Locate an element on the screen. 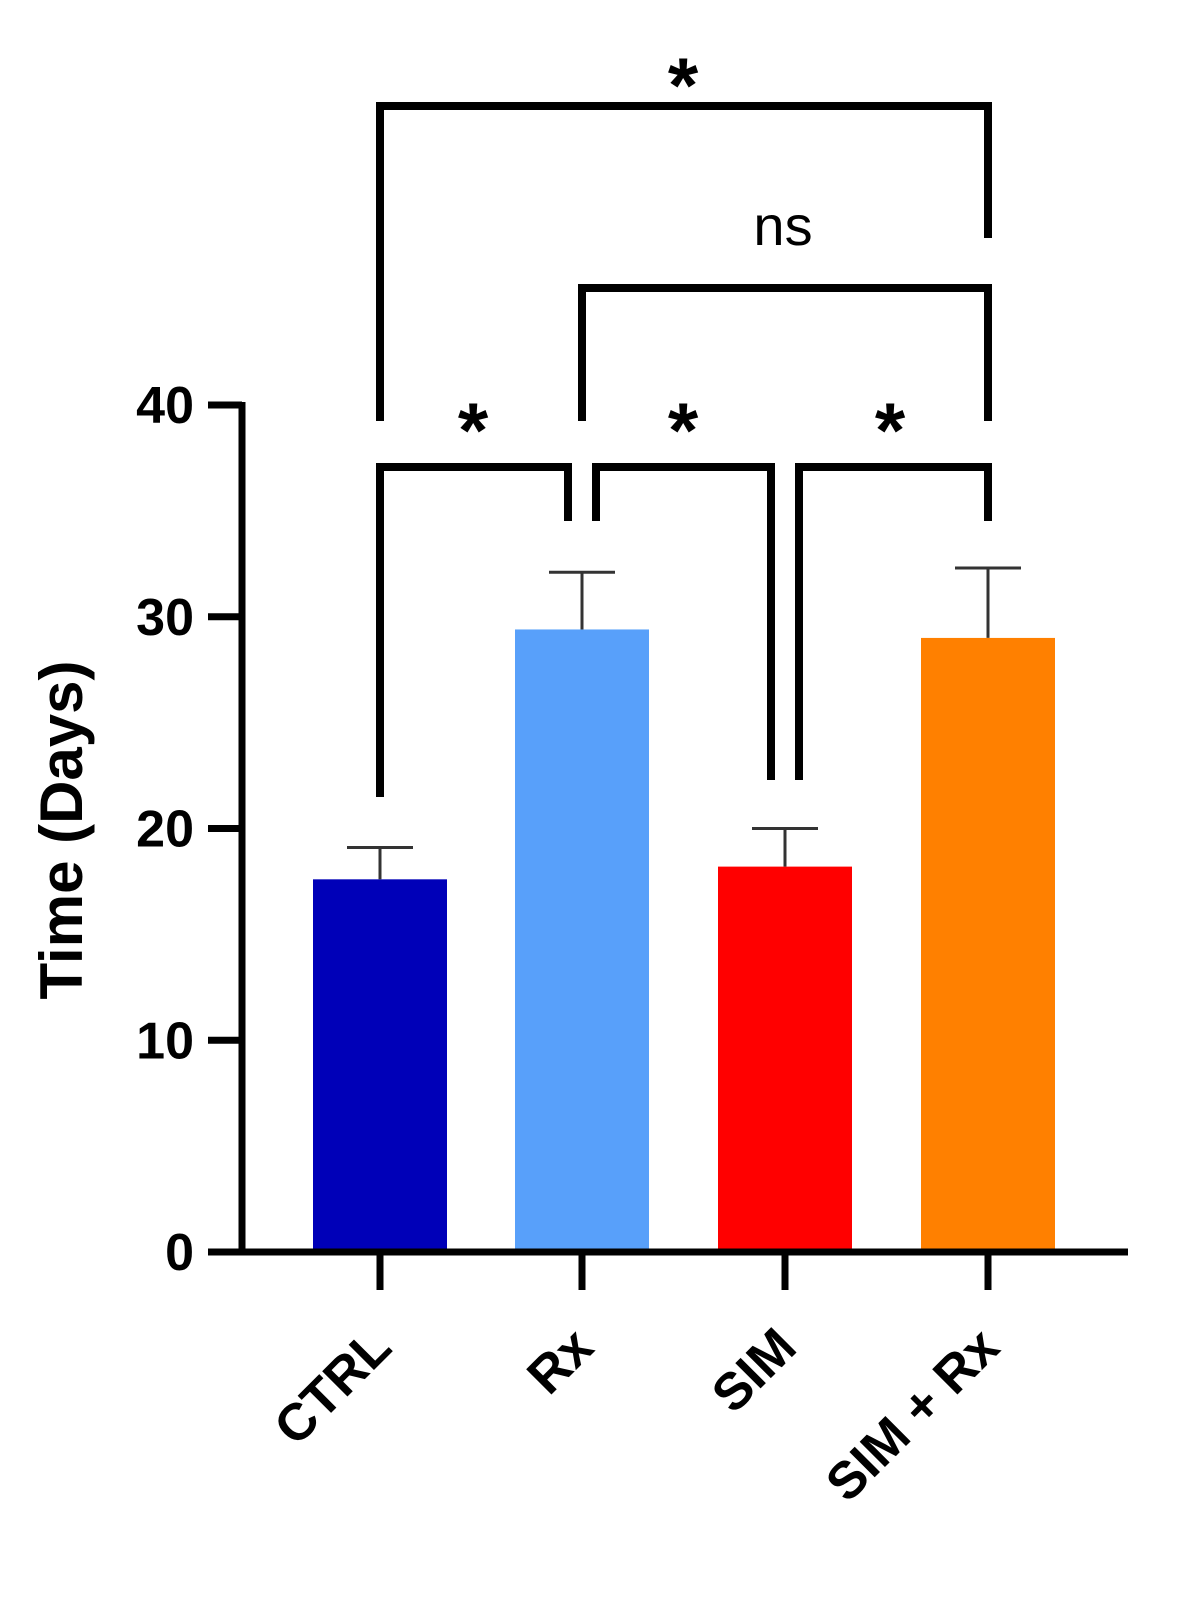 The height and width of the screenshot is (1606, 1179). x-category-label: SIM is located at coordinates (754, 1370).